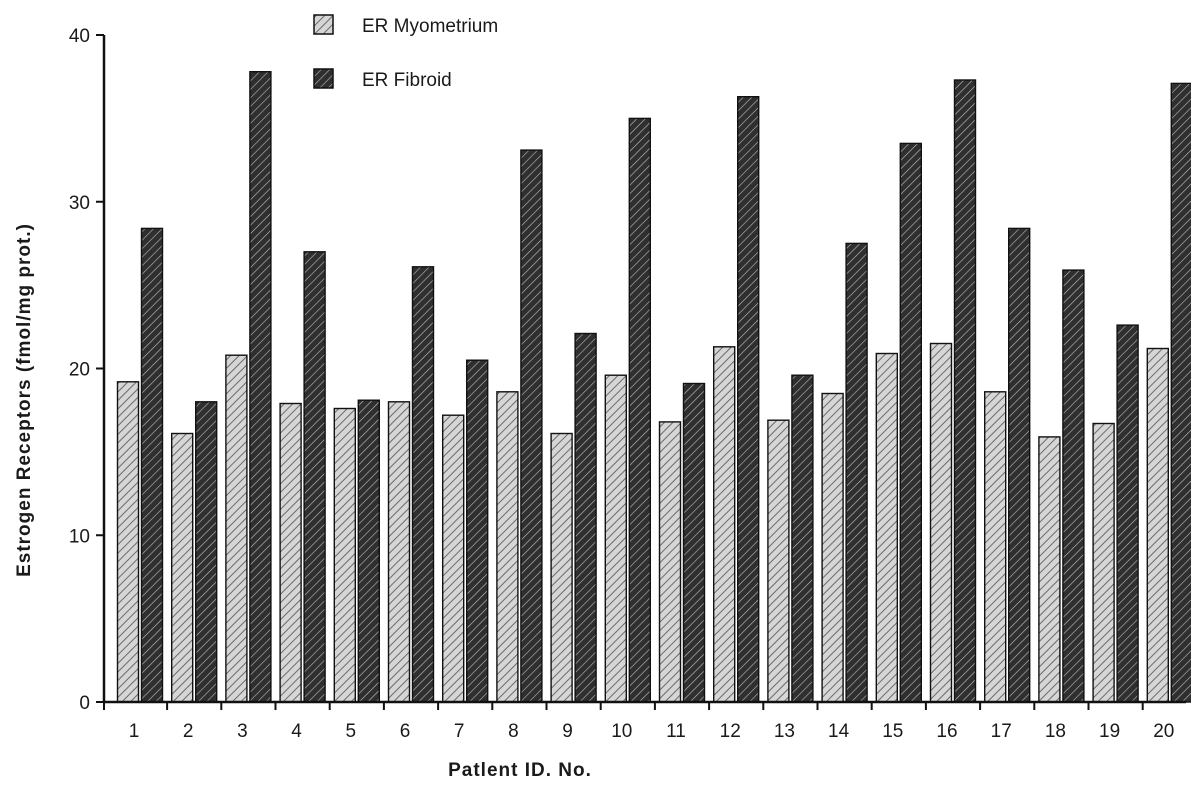 The image size is (1191, 787). I want to click on x-tick-label-10: 10, so click(621, 731).